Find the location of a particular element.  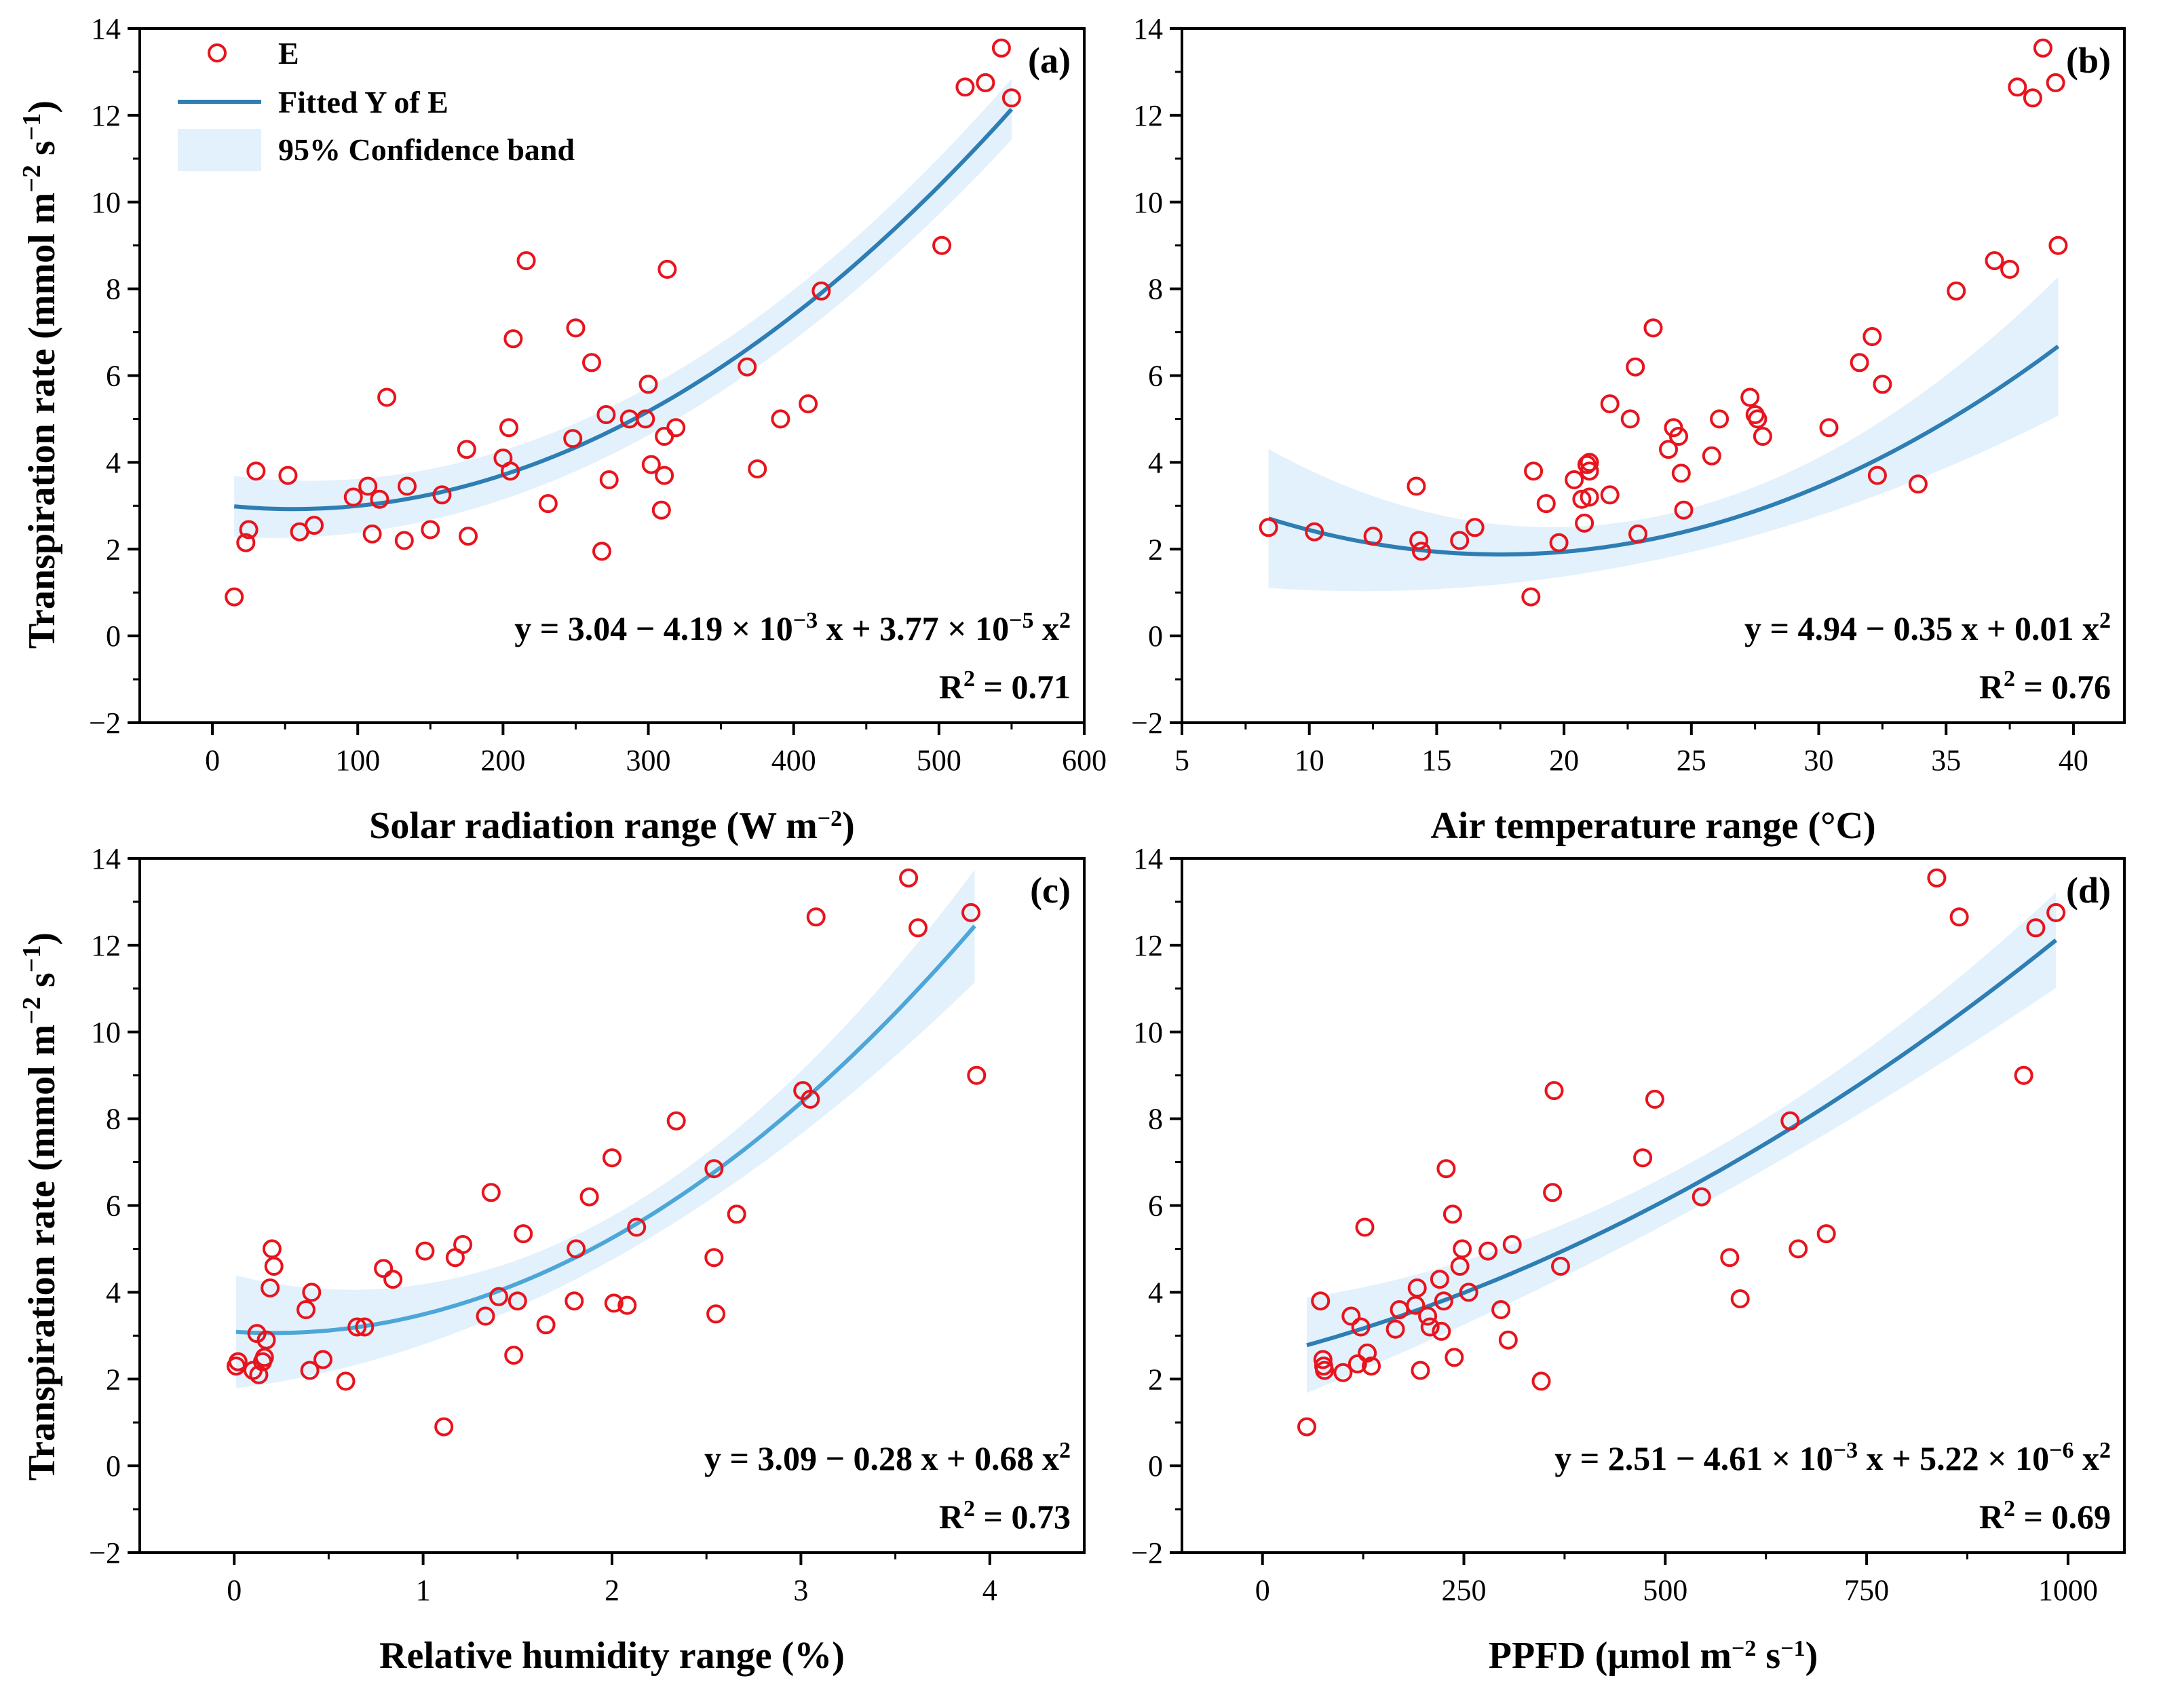

r-squared: R2 = 0.76 is located at coordinates (2045, 686).